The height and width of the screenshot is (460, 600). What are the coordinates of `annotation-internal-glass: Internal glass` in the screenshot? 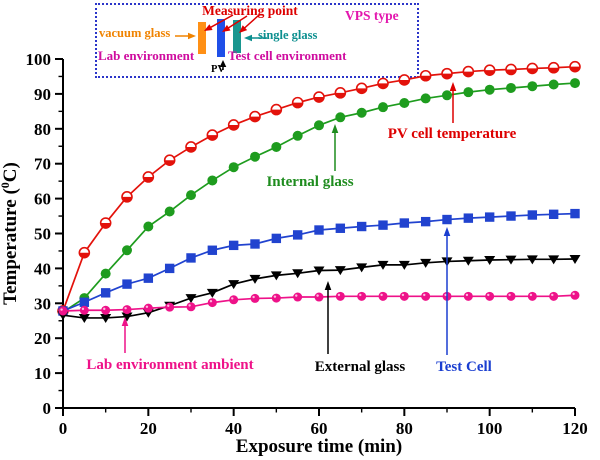 It's located at (310, 157).